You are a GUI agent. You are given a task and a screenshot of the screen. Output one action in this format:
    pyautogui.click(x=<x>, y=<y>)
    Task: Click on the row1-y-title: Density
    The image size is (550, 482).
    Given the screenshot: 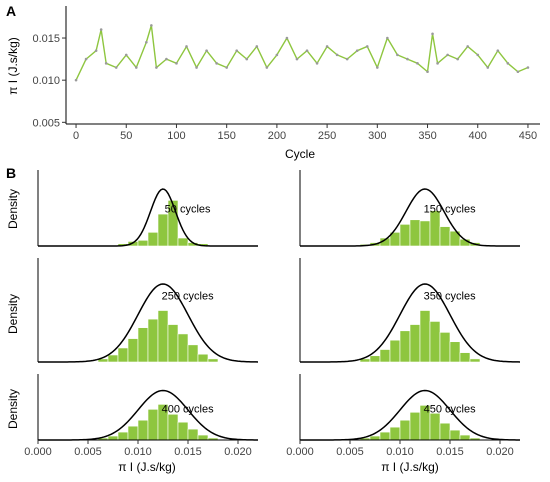 What is the action you would take?
    pyautogui.click(x=13, y=209)
    